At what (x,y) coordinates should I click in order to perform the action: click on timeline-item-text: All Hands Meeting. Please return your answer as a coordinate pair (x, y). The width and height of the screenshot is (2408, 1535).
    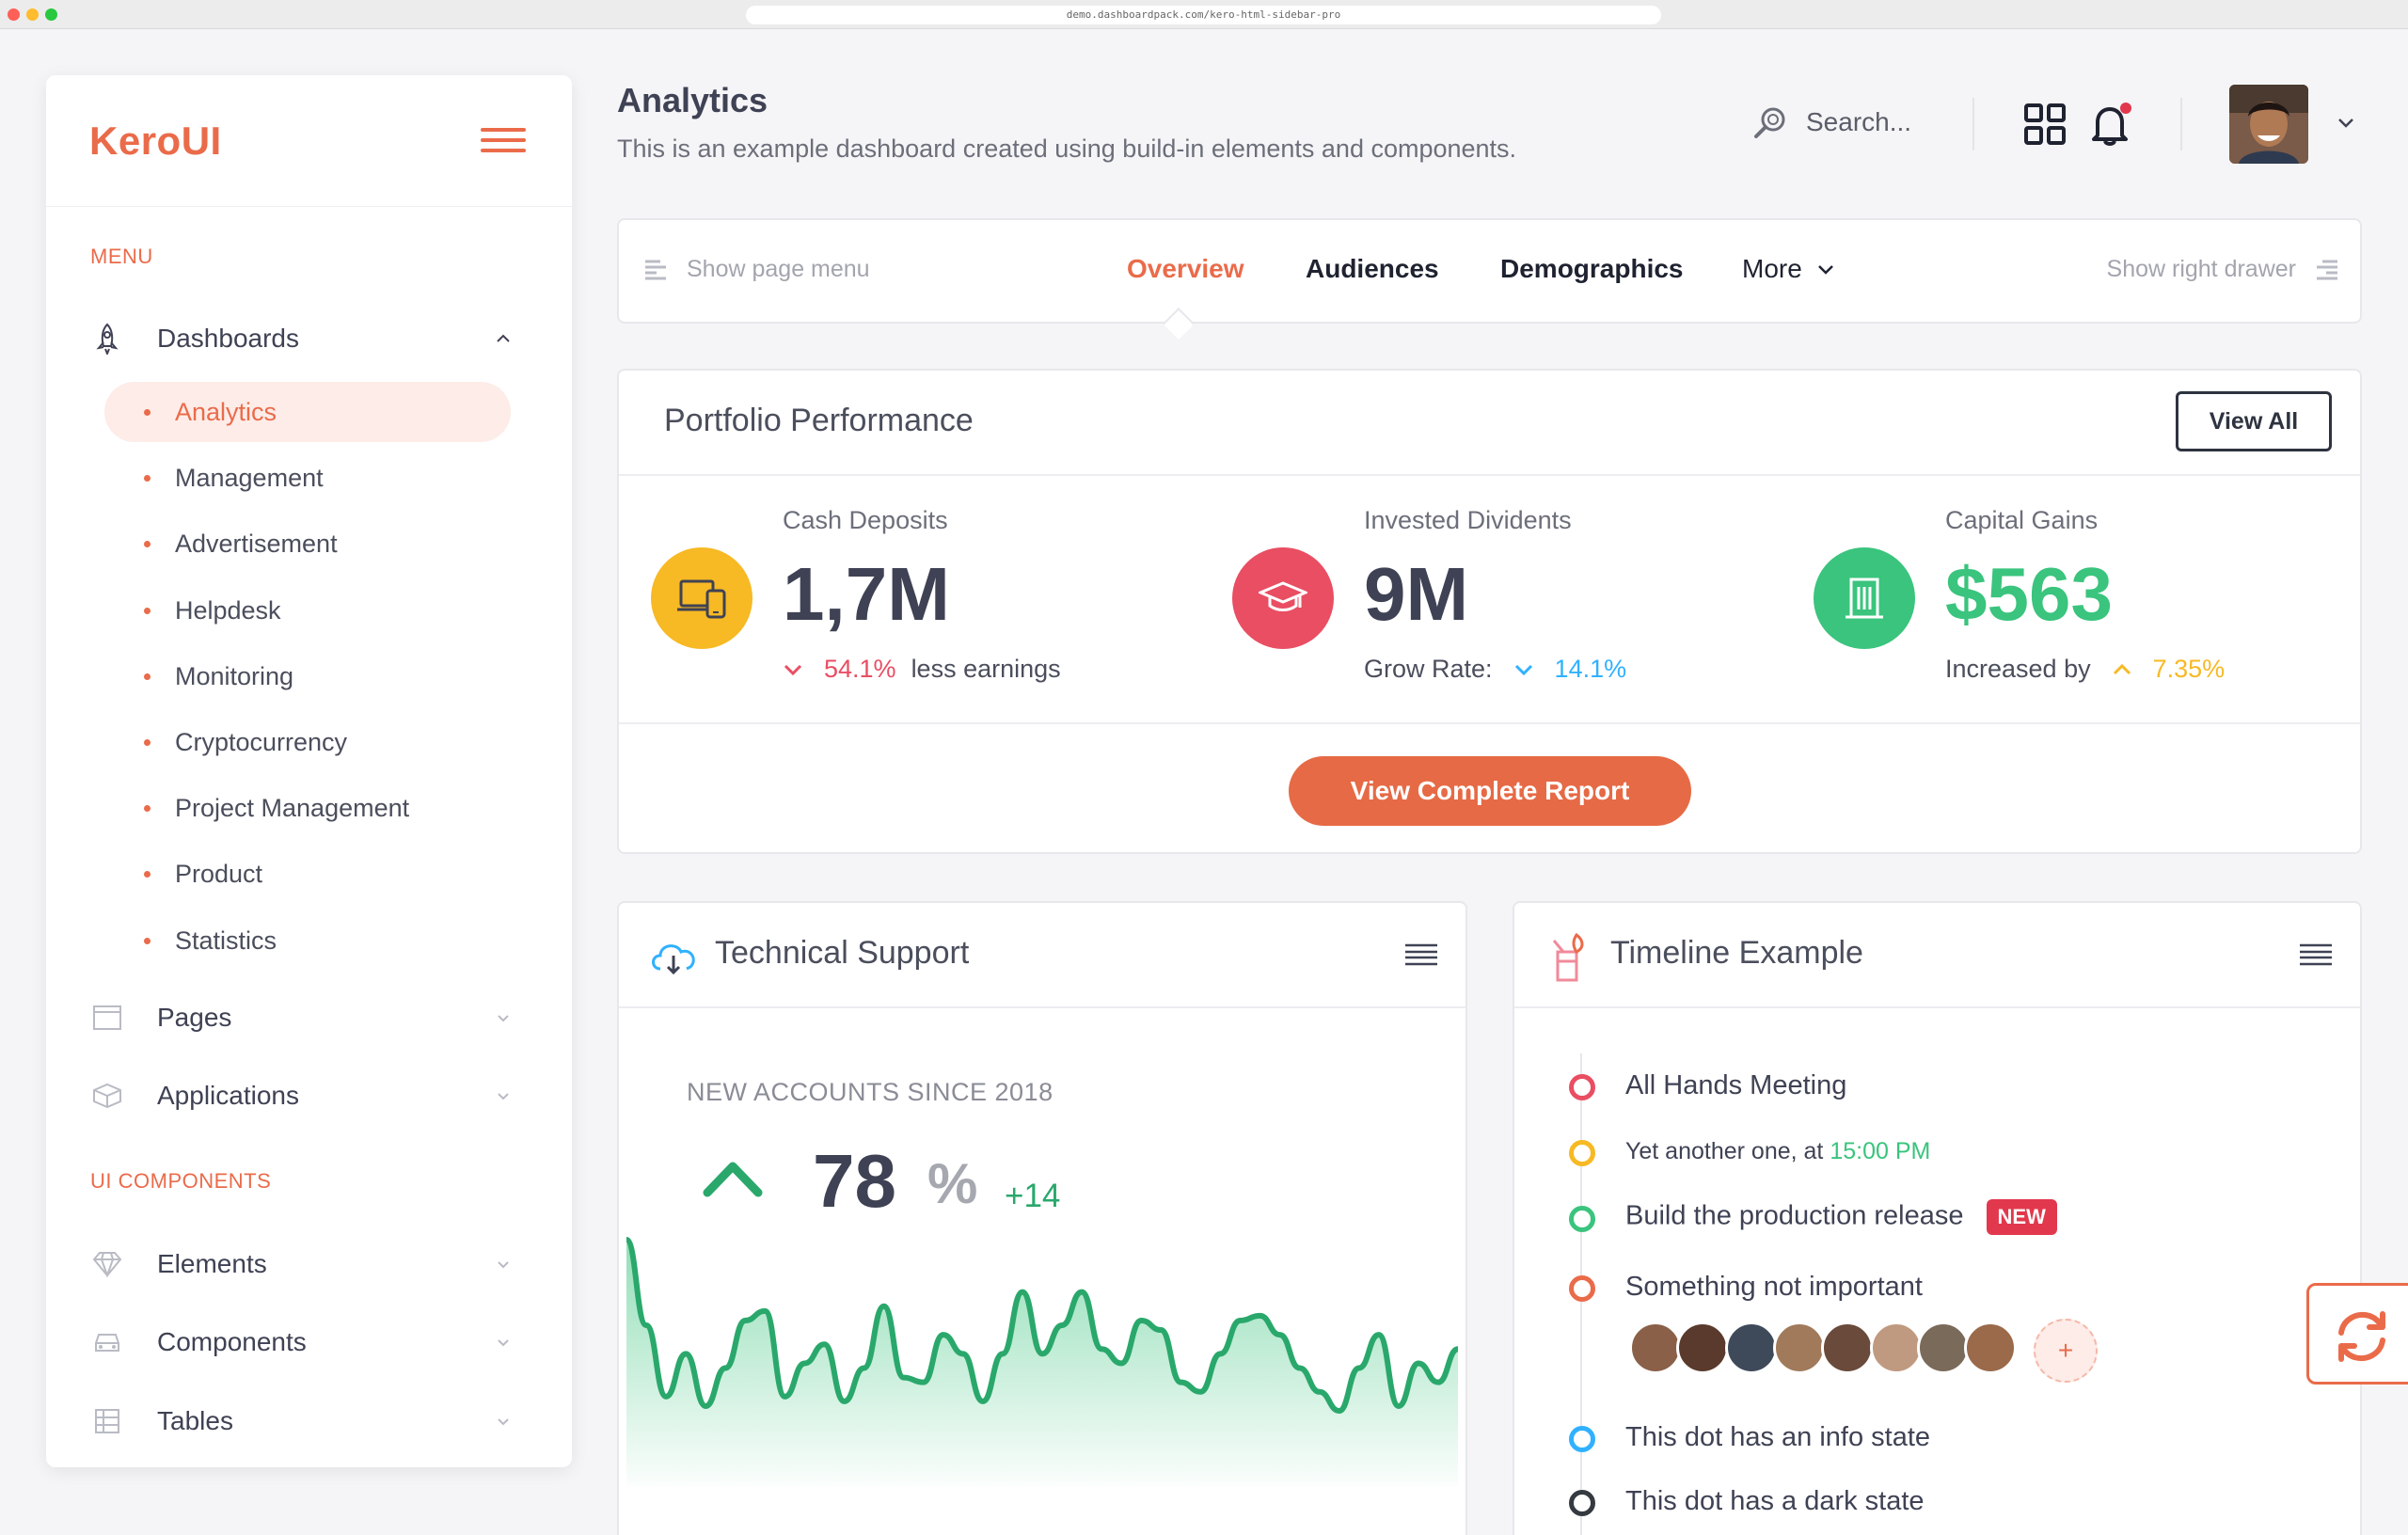
    Looking at the image, I should click on (1736, 1085).